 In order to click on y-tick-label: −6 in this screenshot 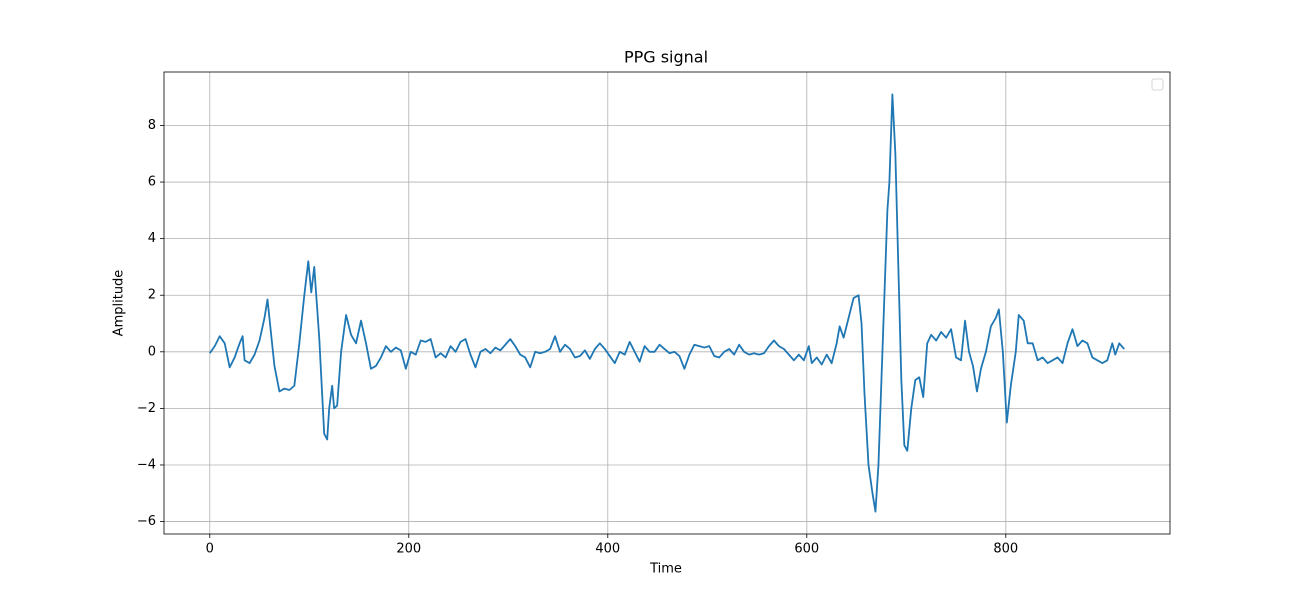, I will do `click(146, 521)`.